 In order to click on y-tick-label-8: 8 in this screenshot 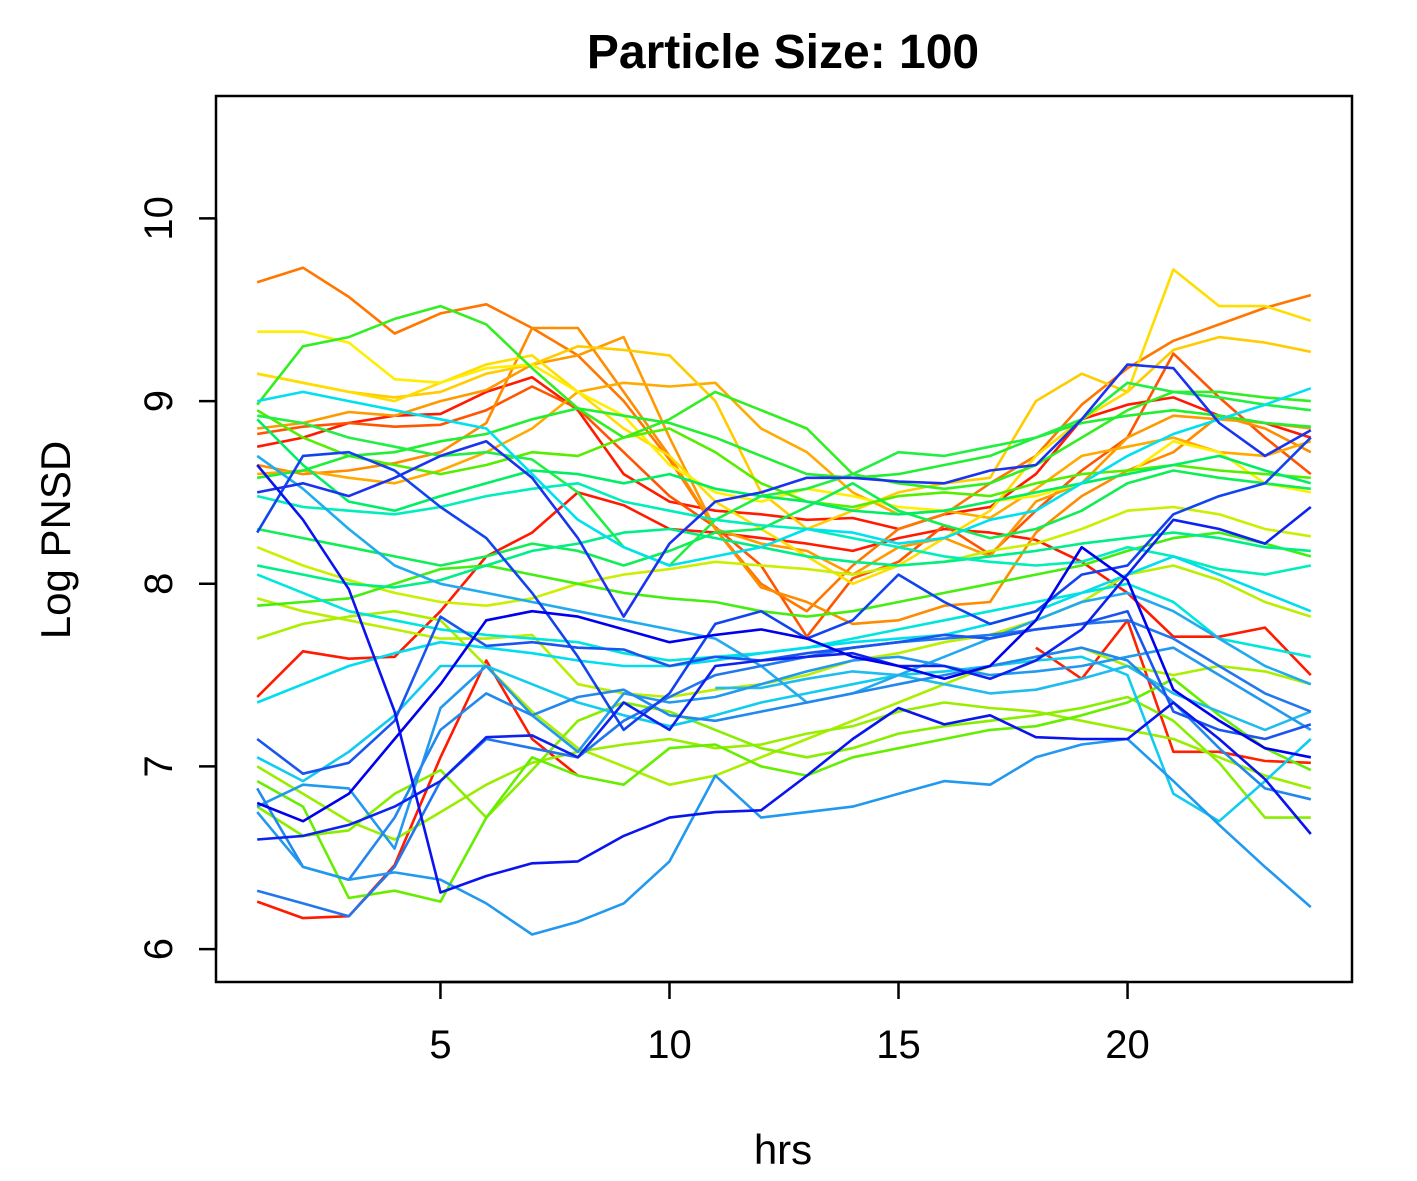, I will do `click(159, 584)`.